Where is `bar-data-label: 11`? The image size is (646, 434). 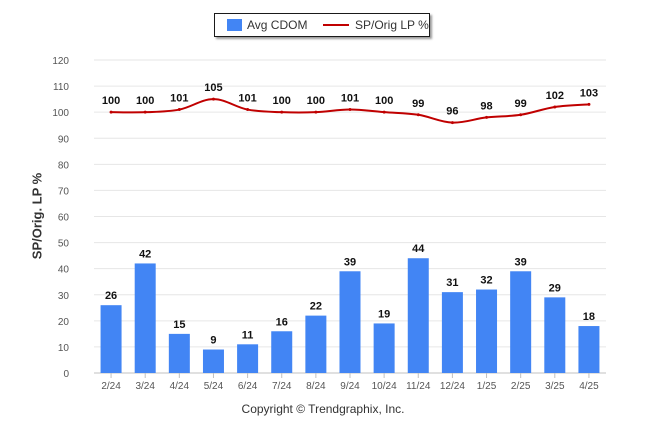 bar-data-label: 11 is located at coordinates (248, 335).